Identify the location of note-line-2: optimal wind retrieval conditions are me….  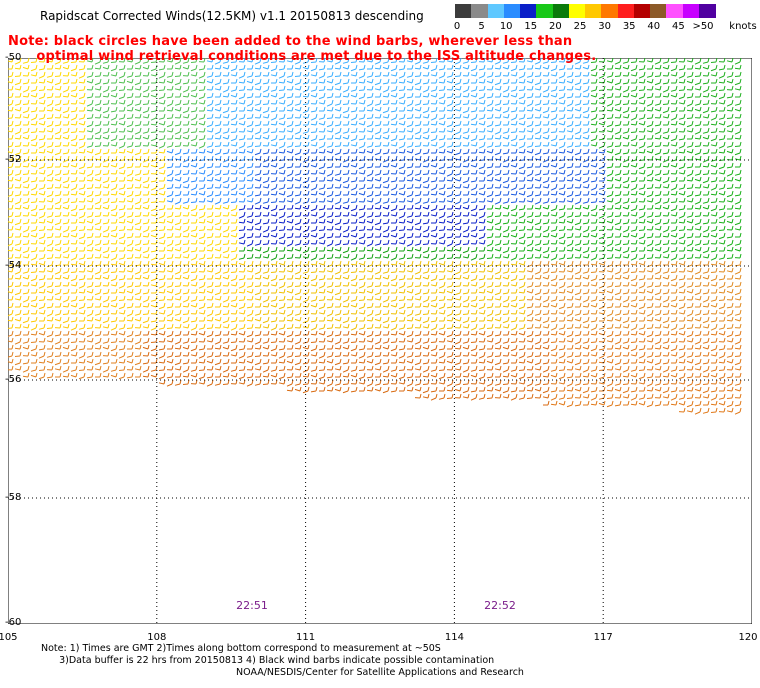
(302, 56).